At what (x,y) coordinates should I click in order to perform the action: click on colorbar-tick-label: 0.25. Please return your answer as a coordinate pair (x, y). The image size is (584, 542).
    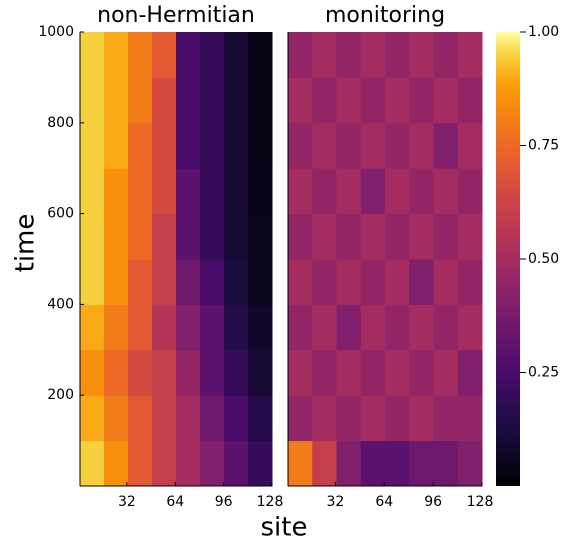
    Looking at the image, I should click on (543, 373).